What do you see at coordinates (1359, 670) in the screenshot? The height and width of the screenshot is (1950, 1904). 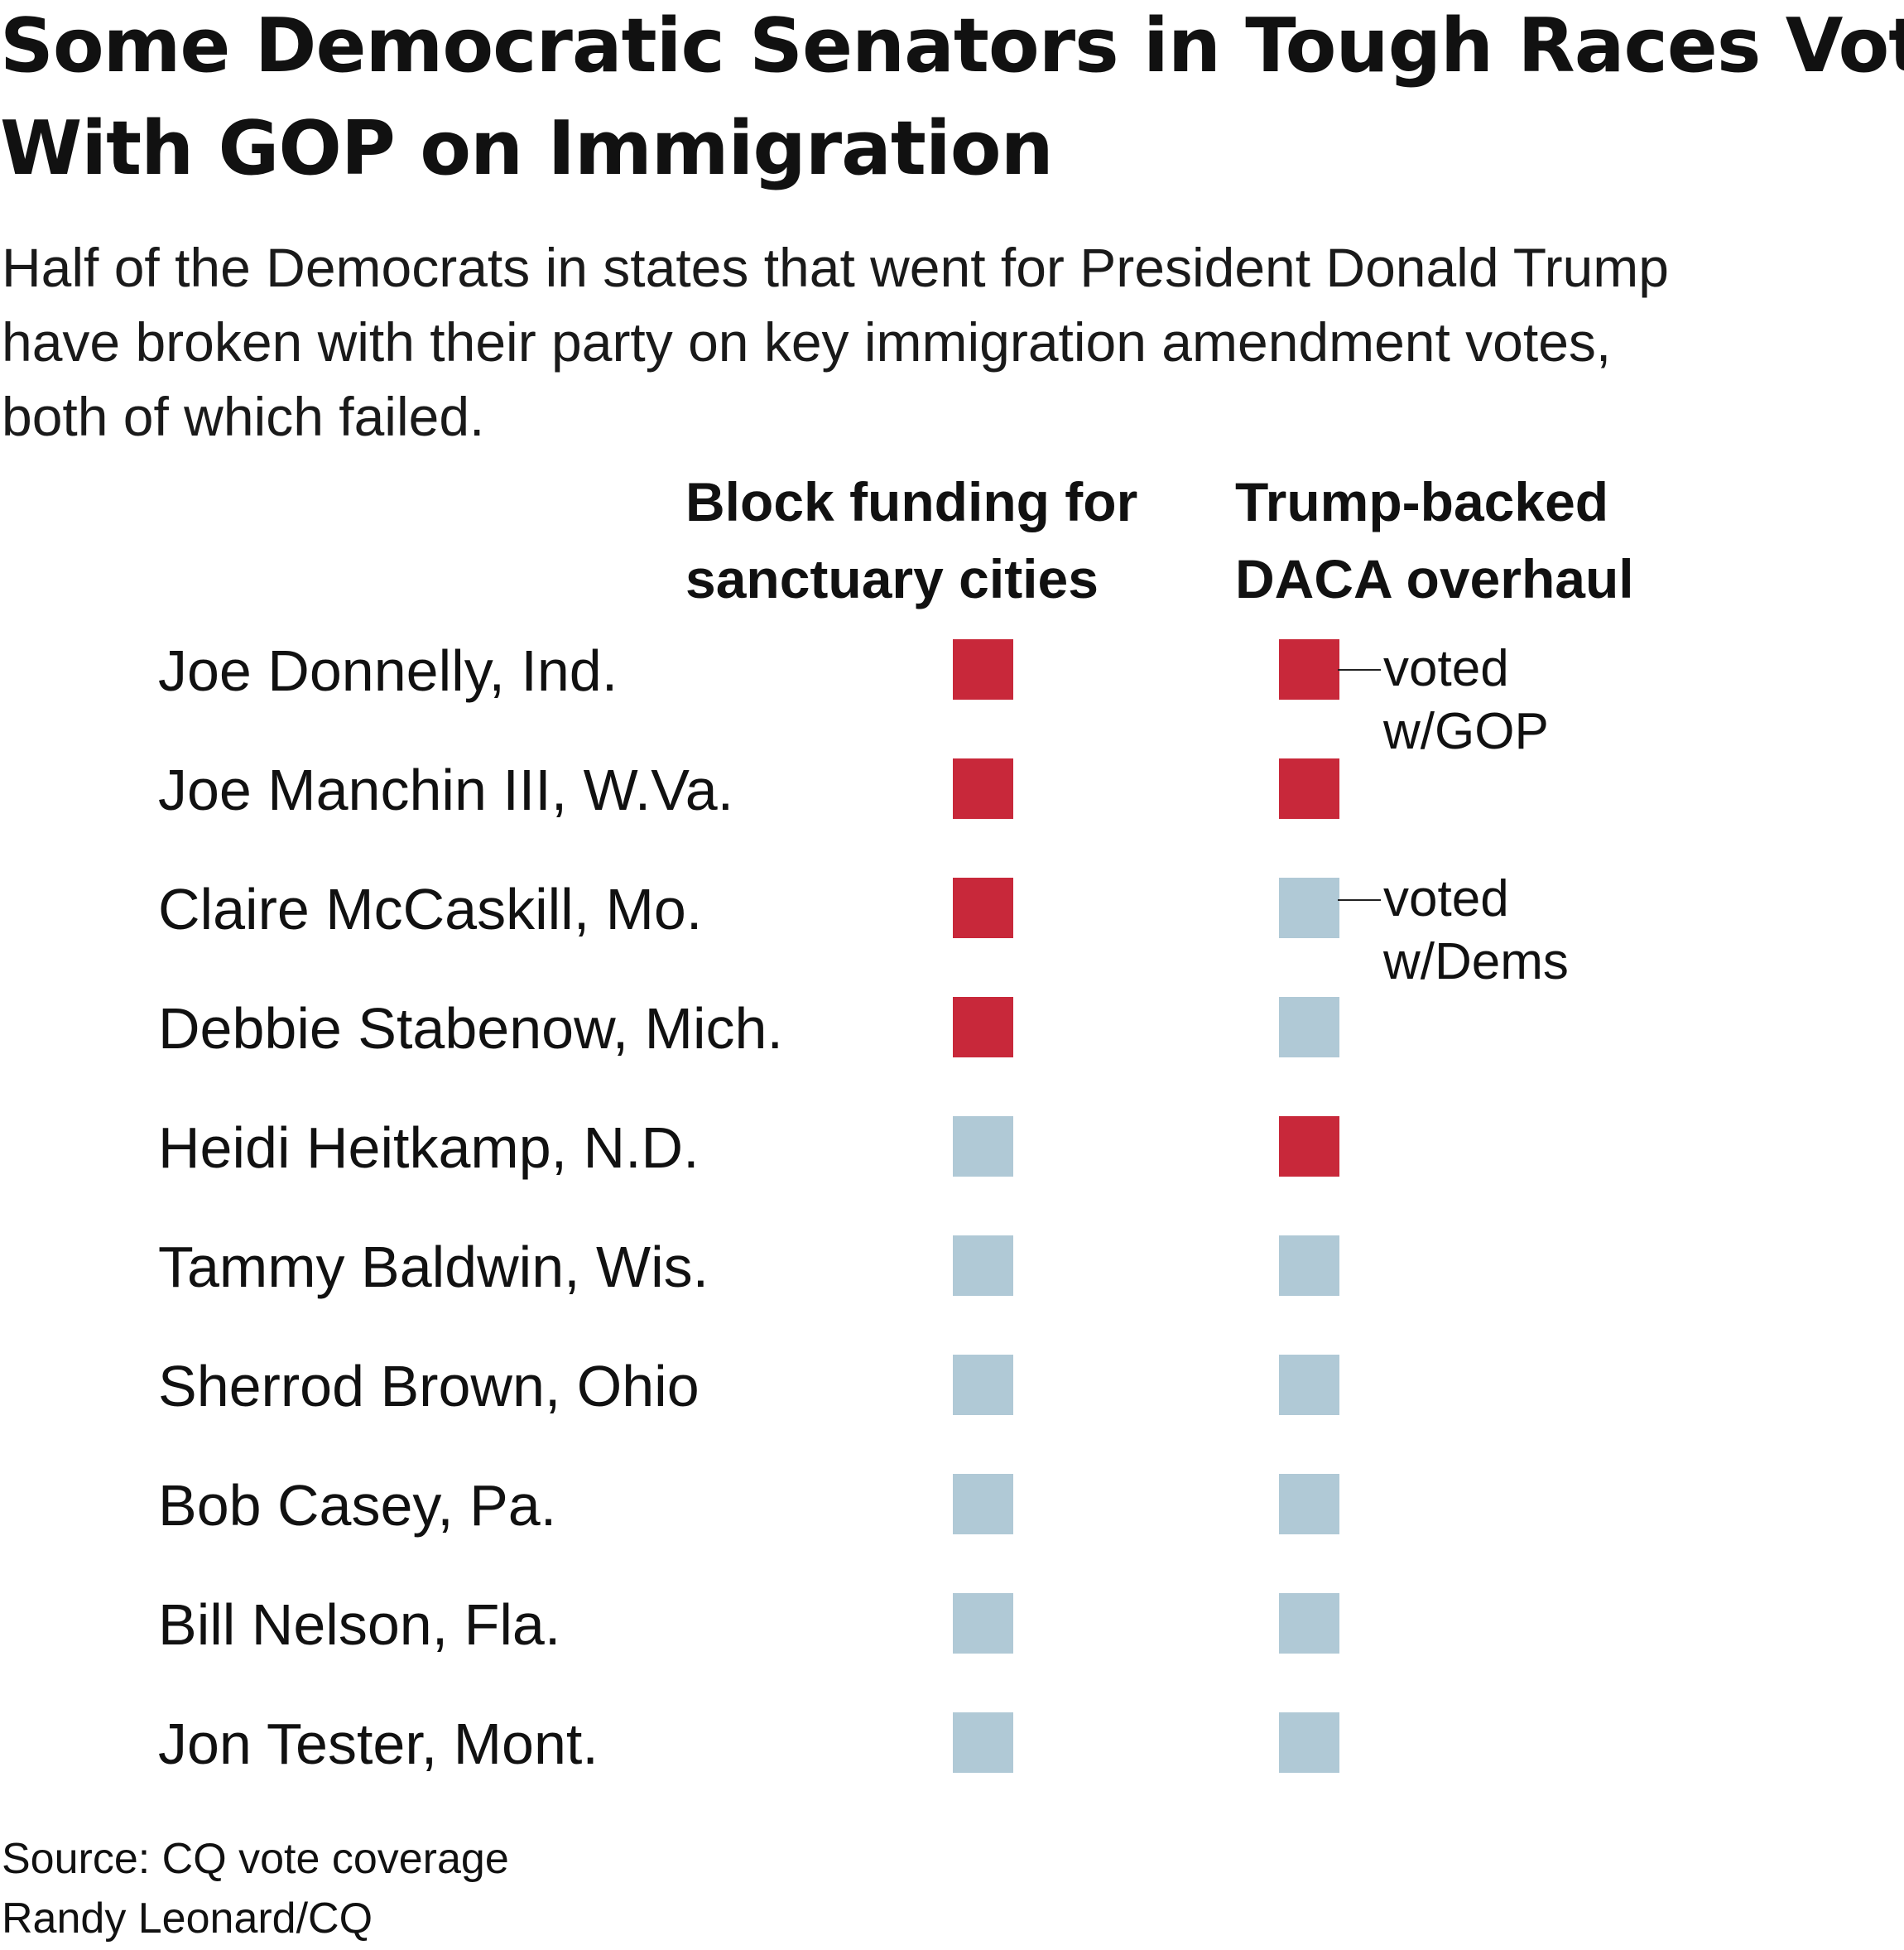 I see `legend-leader-line-gop` at bounding box center [1359, 670].